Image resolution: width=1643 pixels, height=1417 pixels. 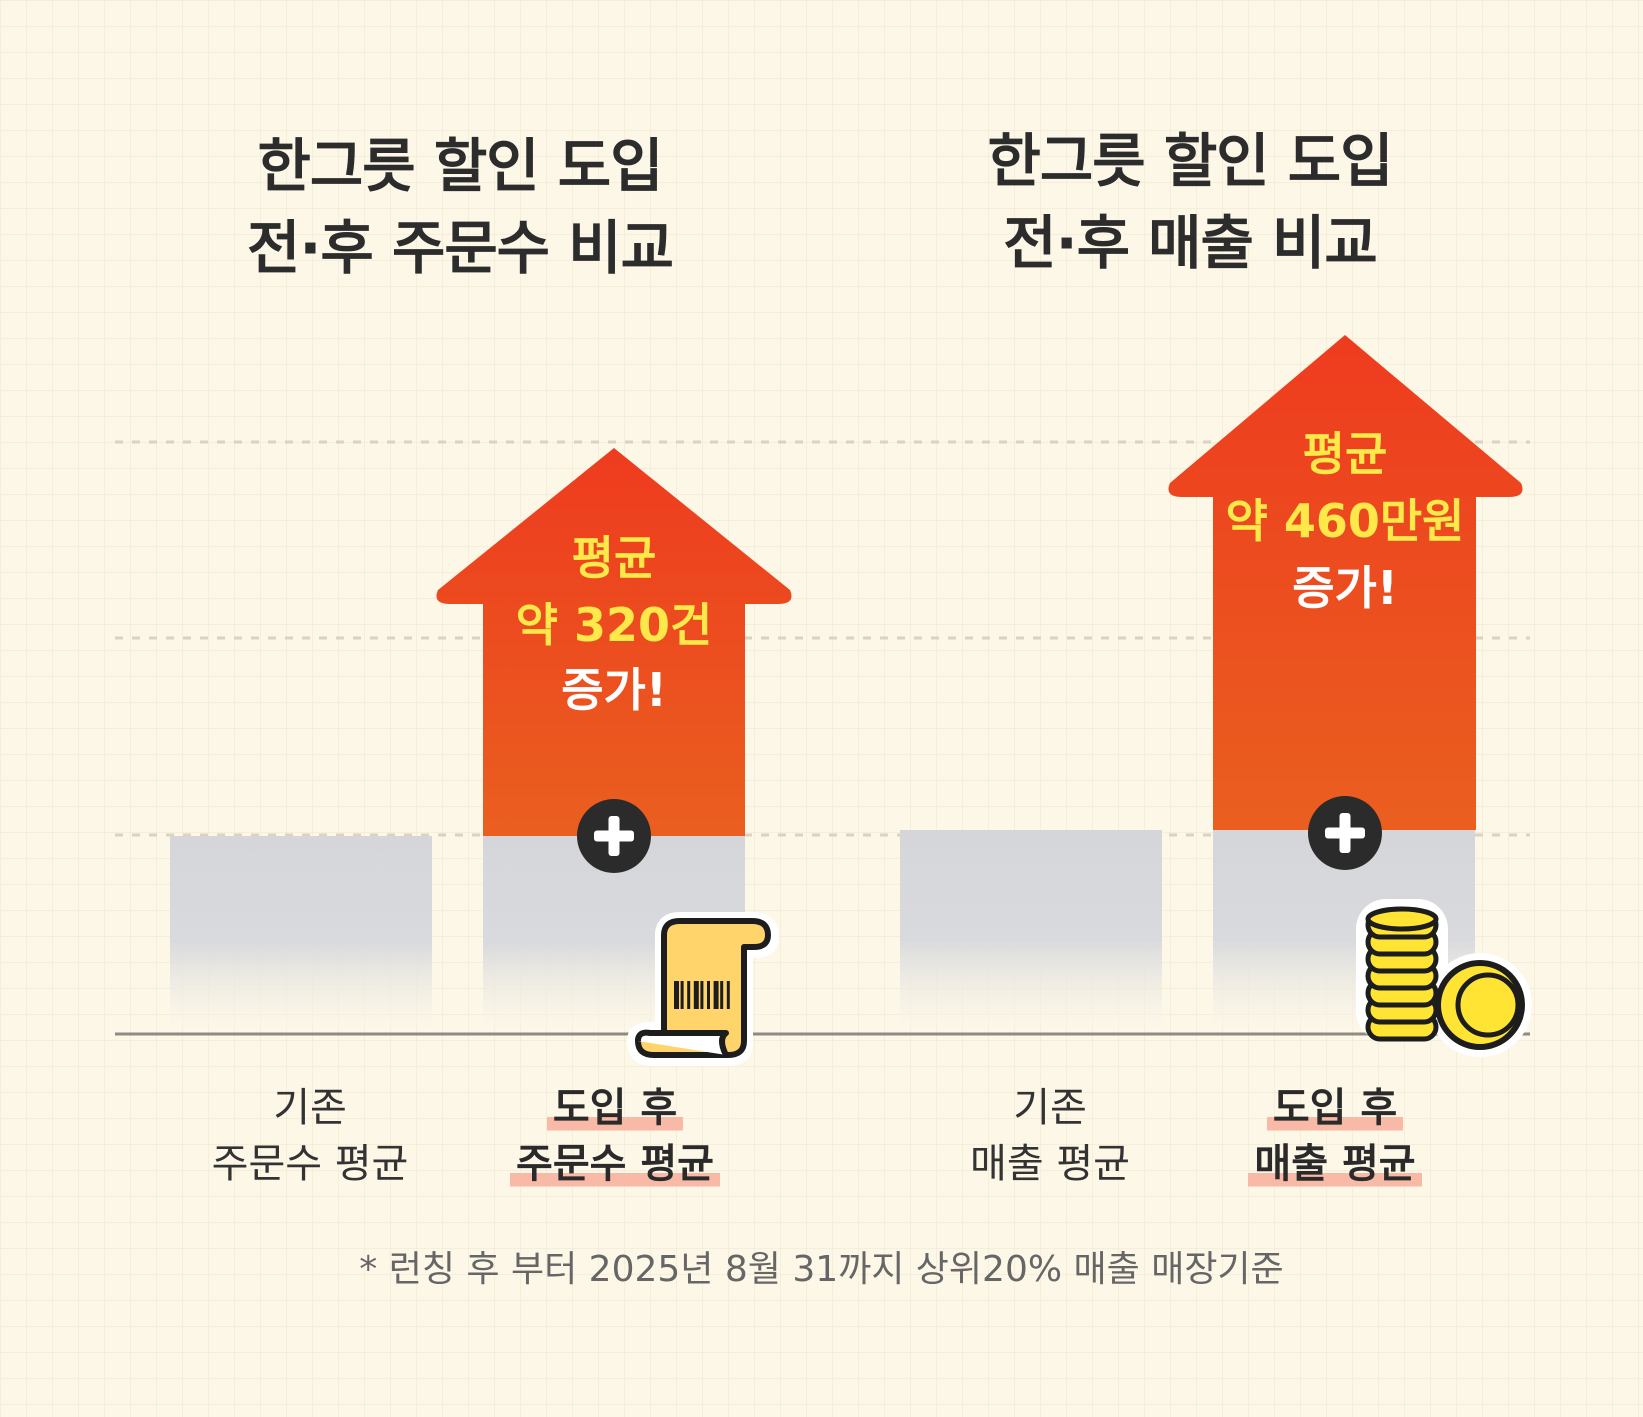 What do you see at coordinates (1050, 1136) in the screenshot?
I see `category-label-sales-before: 기존 매출 평균` at bounding box center [1050, 1136].